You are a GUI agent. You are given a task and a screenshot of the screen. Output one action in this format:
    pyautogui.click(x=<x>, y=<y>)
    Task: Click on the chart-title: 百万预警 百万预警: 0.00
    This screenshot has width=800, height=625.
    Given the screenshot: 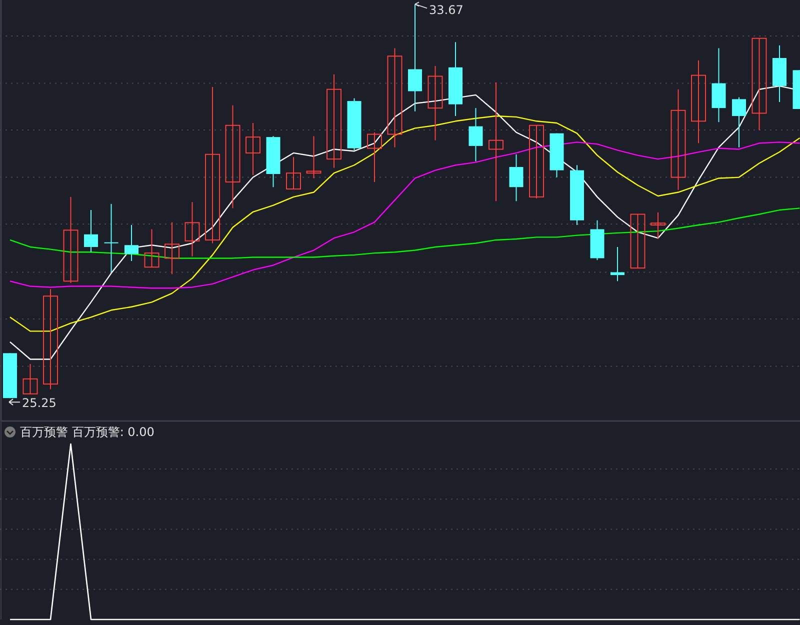 What is the action you would take?
    pyautogui.click(x=87, y=432)
    